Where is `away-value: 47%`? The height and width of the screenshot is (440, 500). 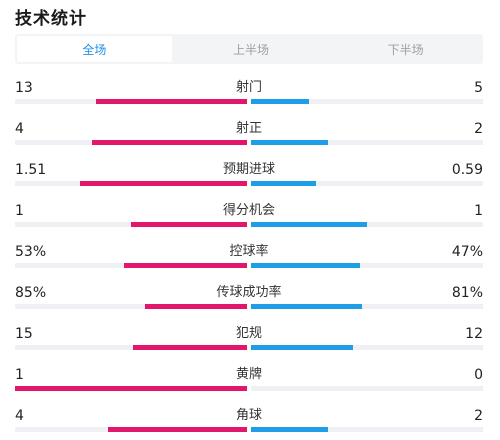 away-value: 47% is located at coordinates (467, 252).